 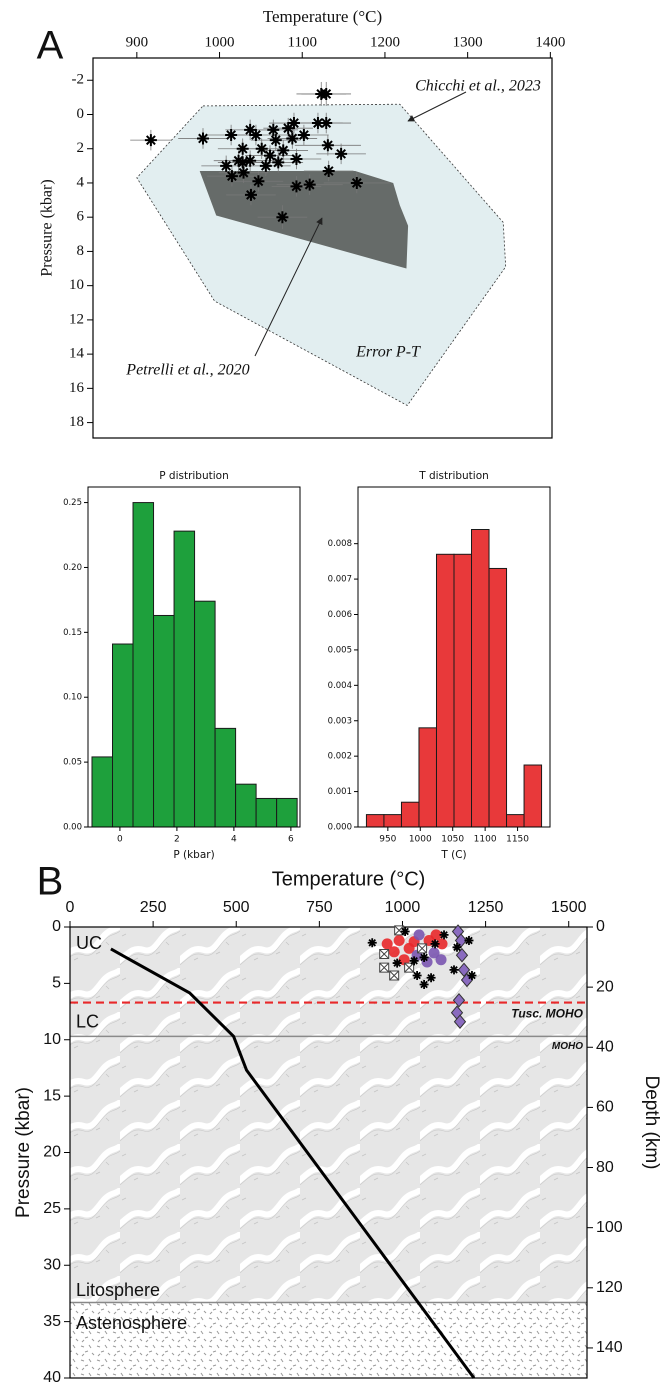 What do you see at coordinates (131, 1323) in the screenshot?
I see `layer-label: Astenosphere` at bounding box center [131, 1323].